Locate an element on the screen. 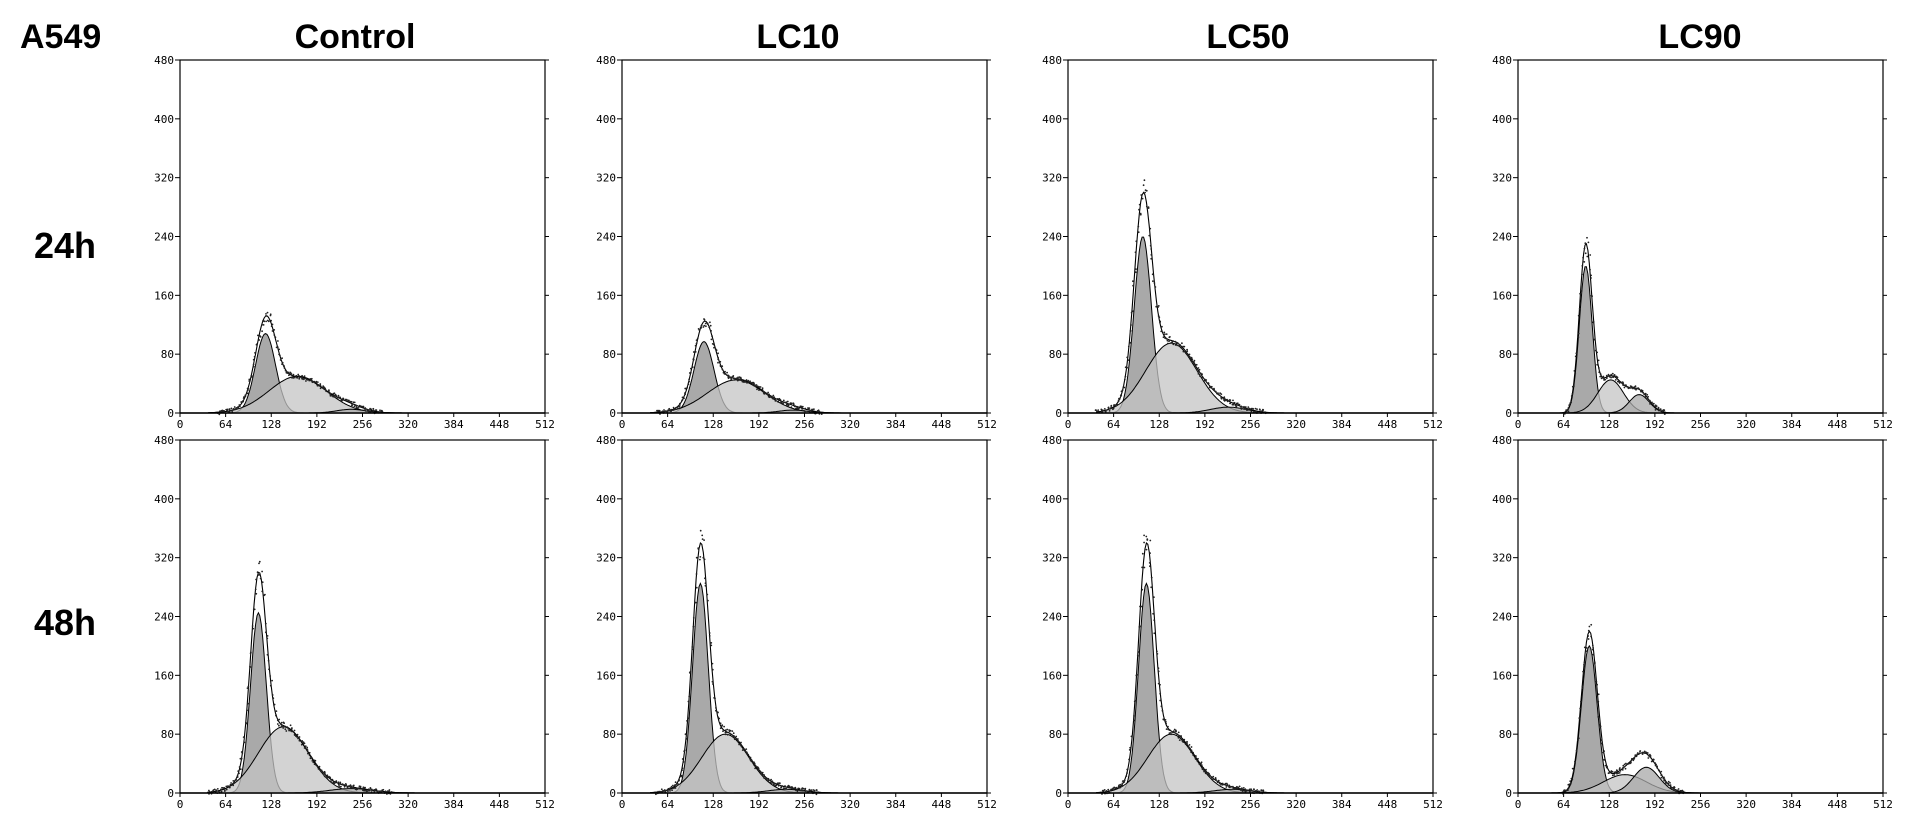 Image resolution: width=1913 pixels, height=829 pixels. y-tick-label: 320 is located at coordinates (1052, 558).